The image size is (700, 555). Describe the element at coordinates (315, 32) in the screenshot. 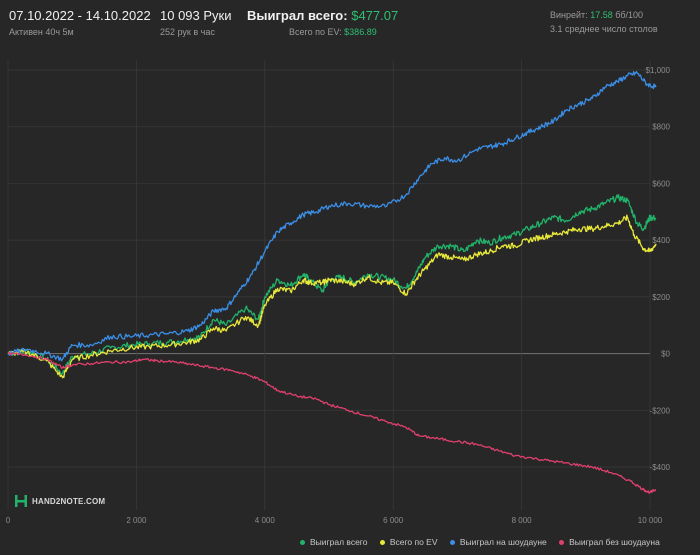

I see `ev-total-label: Всего по EV:` at that location.